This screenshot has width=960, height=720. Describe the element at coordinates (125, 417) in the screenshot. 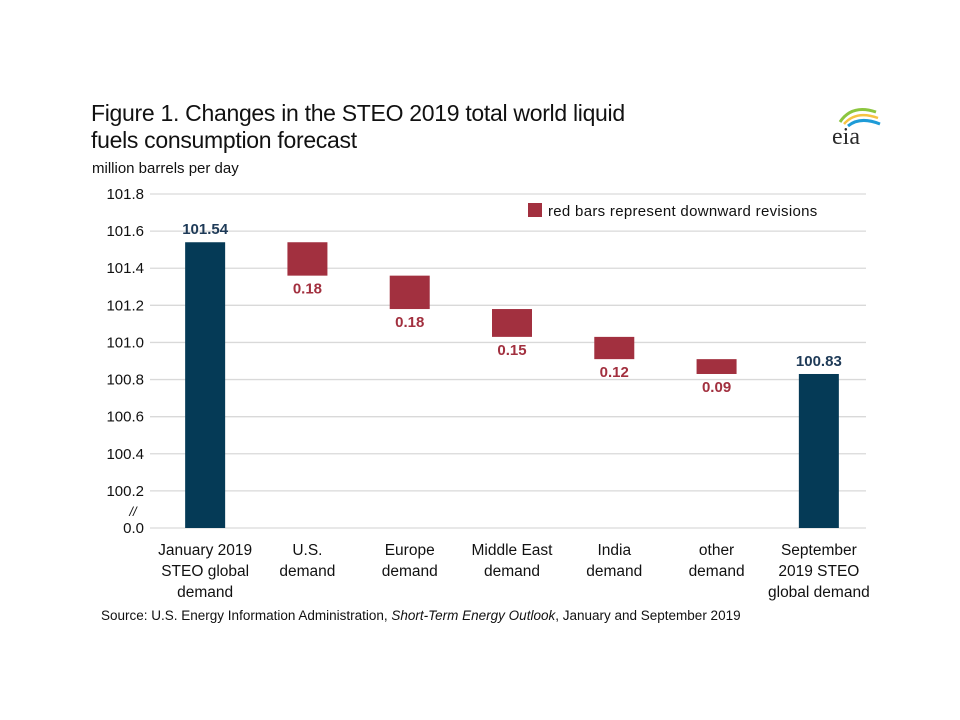

I see `y-tick-label: 100.6` at that location.